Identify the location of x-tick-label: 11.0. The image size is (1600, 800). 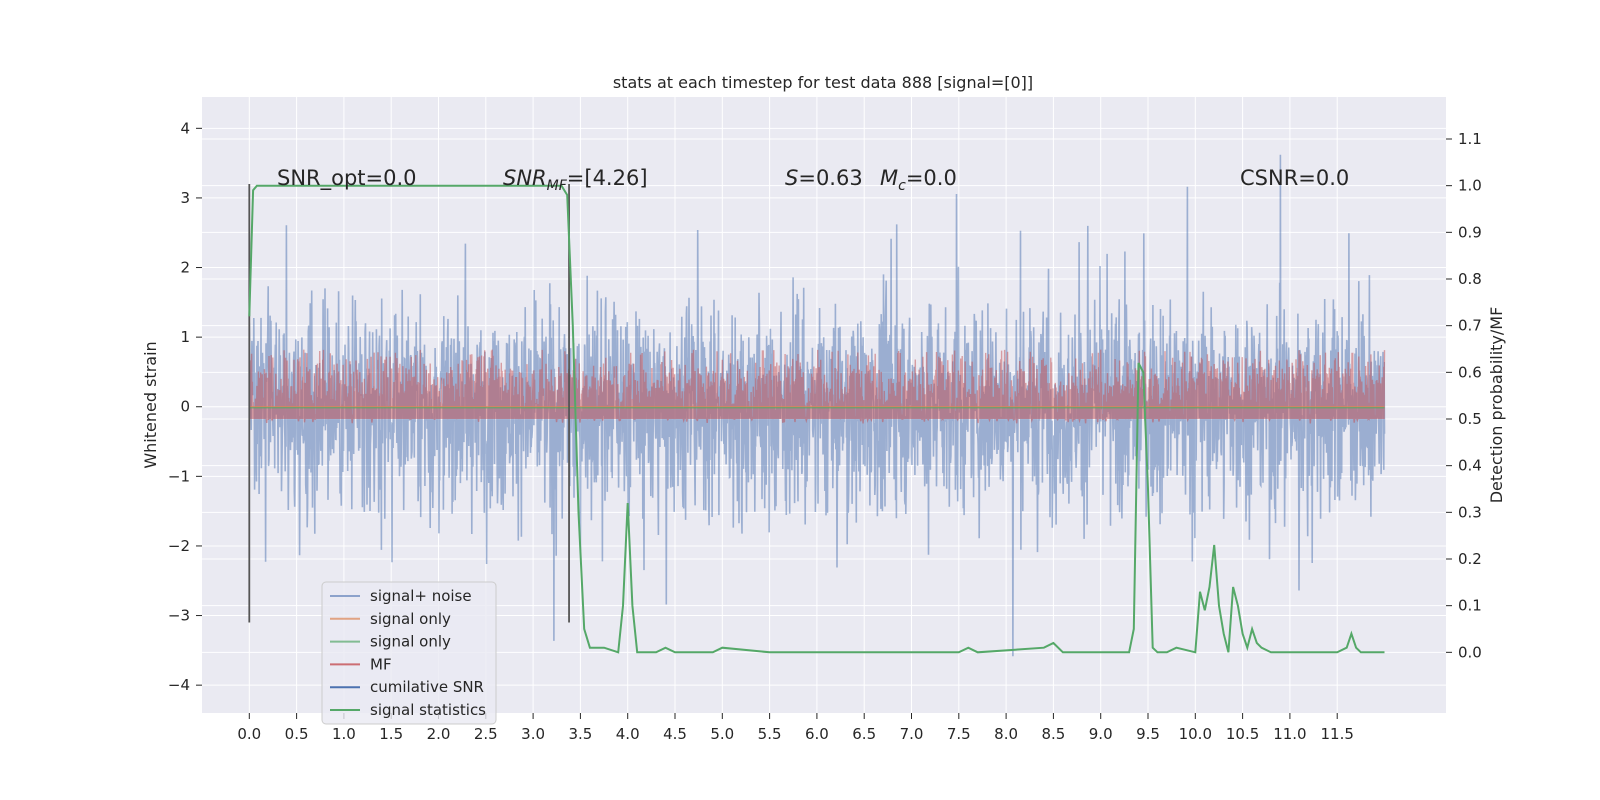
(1289, 734).